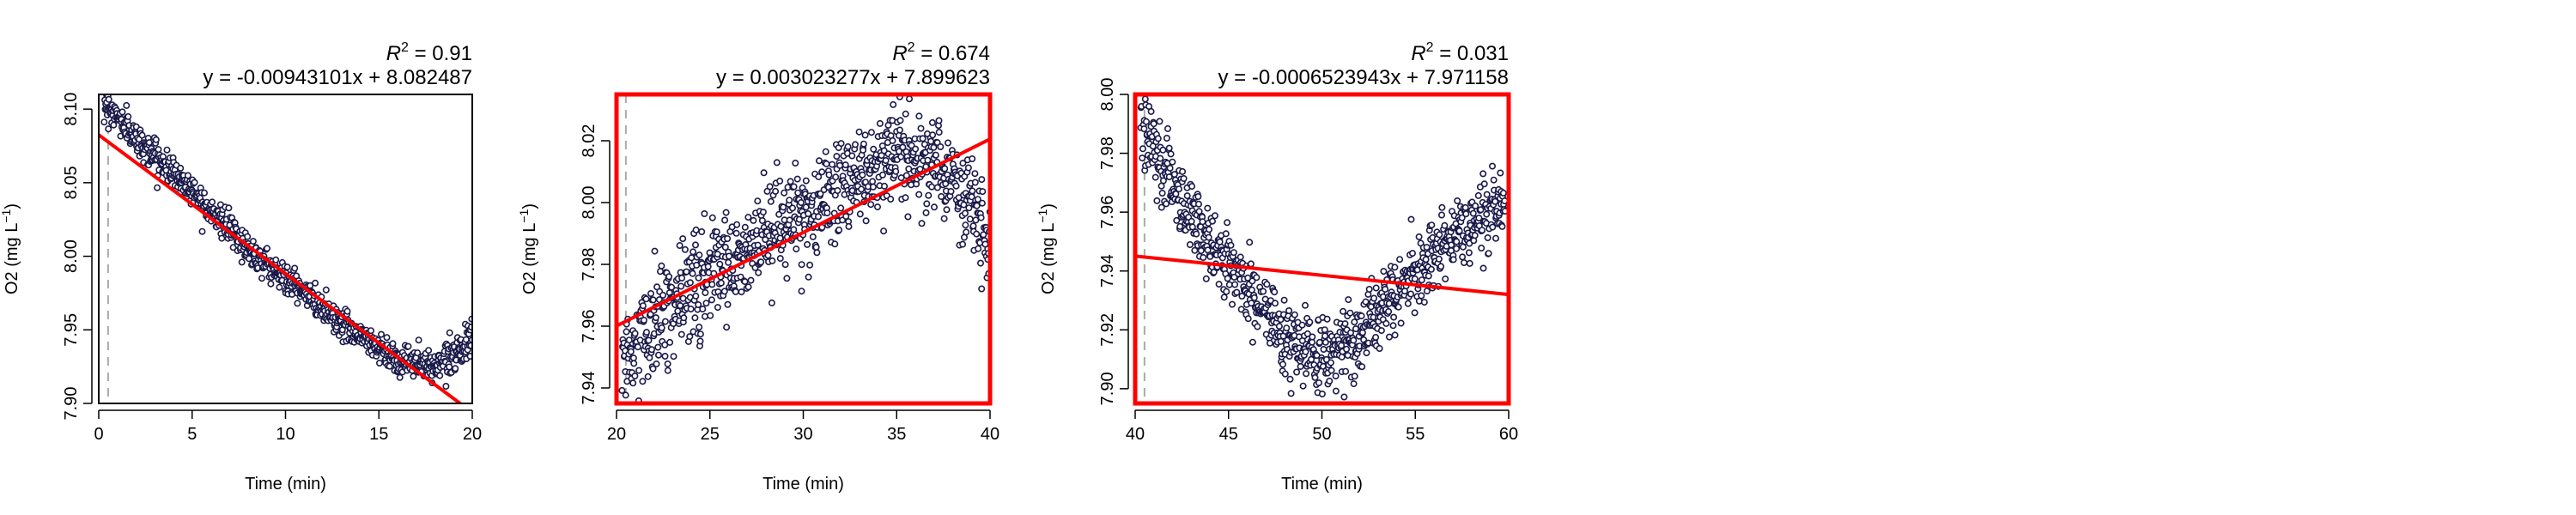  Describe the element at coordinates (1107, 271) in the screenshot. I see `y-tick-label: 7.94` at that location.